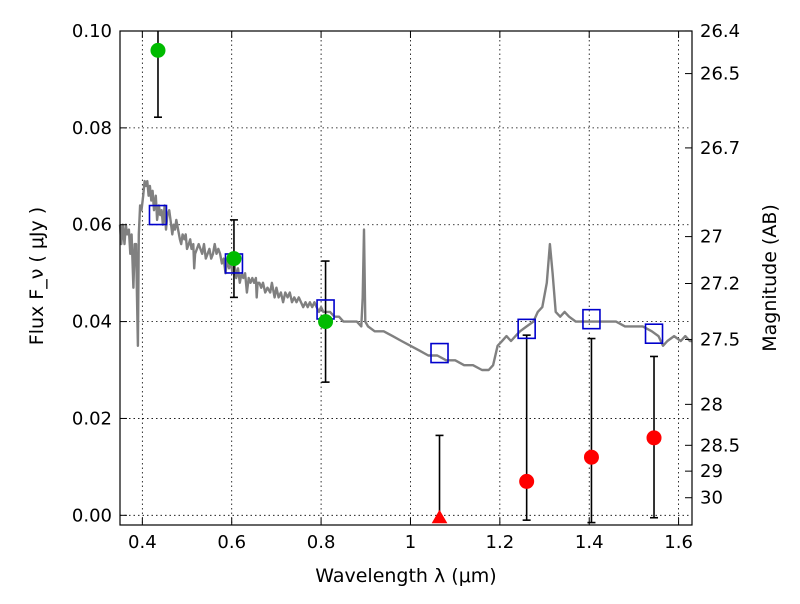  I want to click on y-tick-label: 0.10, so click(92, 31).